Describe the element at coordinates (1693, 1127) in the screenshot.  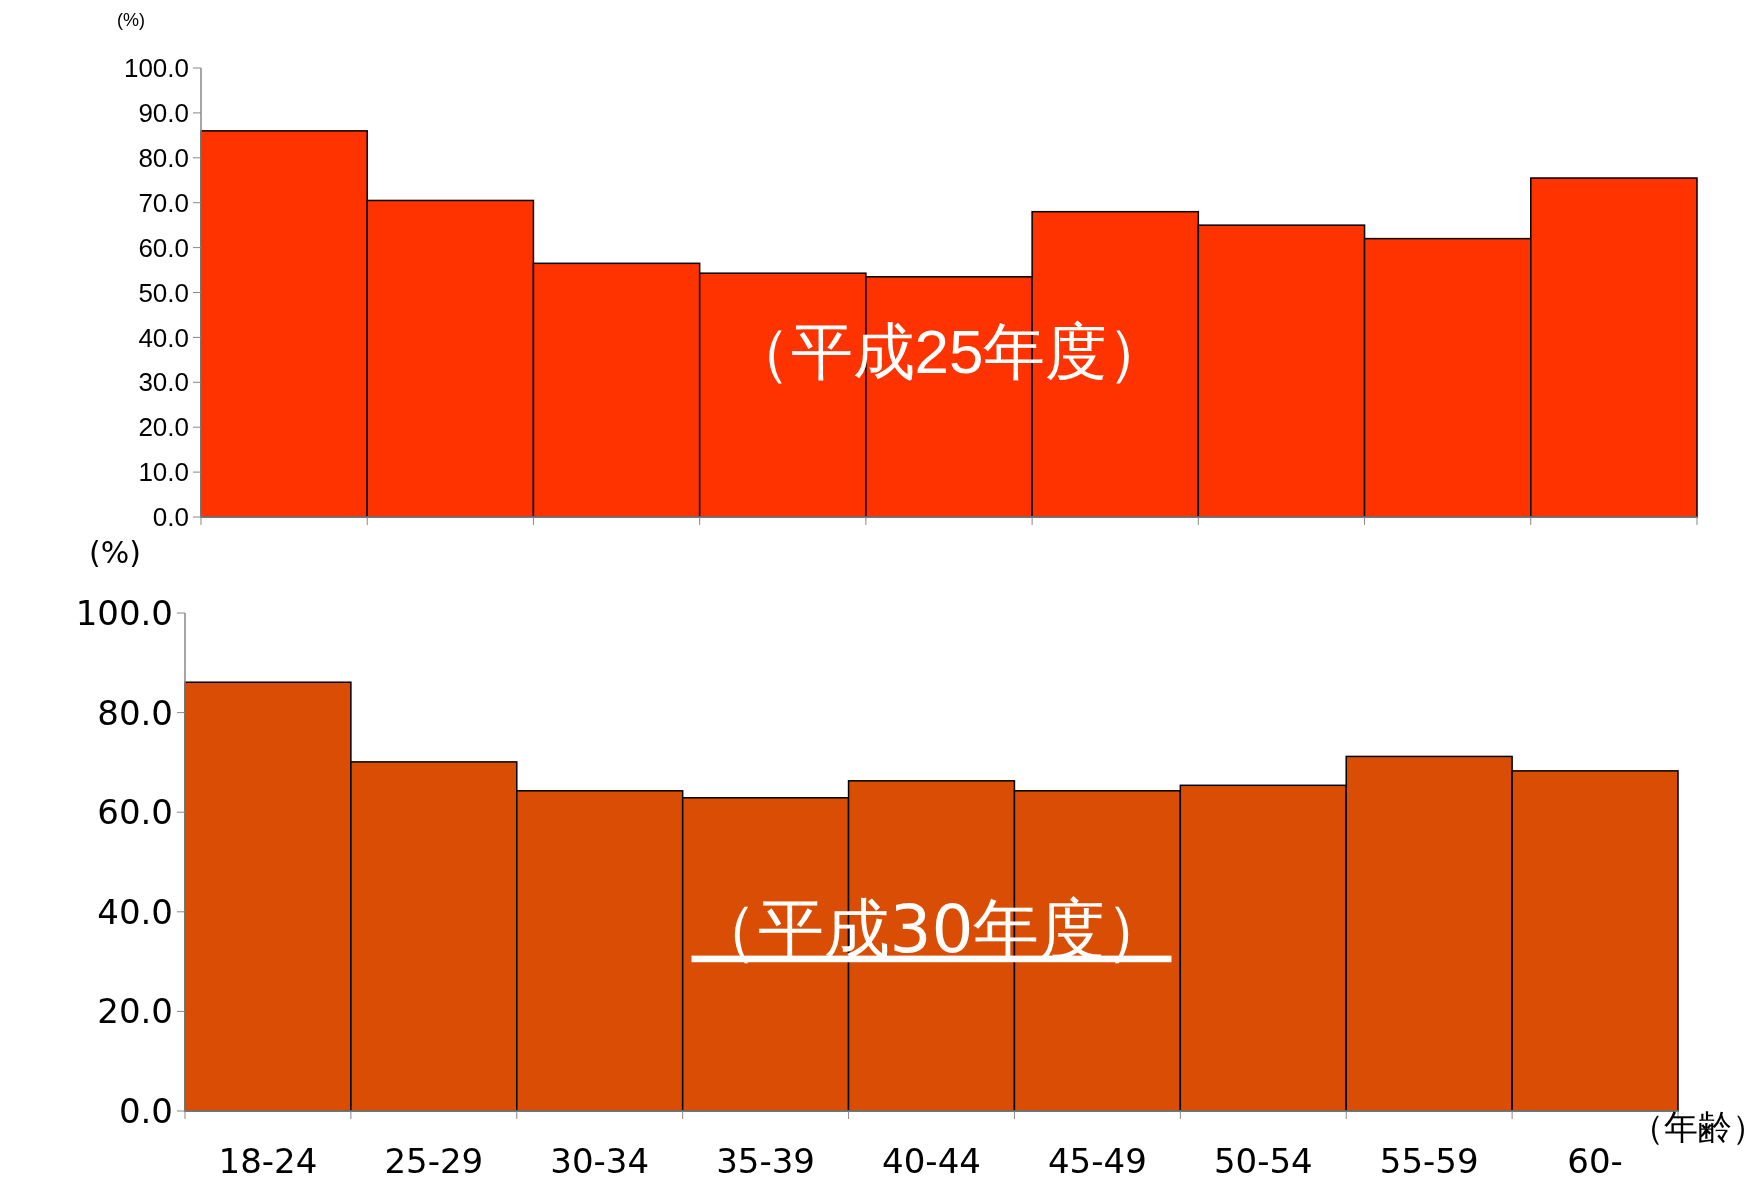
I see `x-axis-title: （年齢）` at that location.